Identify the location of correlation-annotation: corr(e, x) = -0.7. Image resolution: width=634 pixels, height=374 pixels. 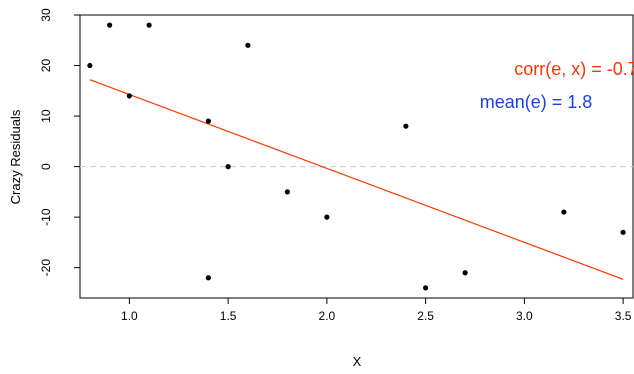
(574, 69).